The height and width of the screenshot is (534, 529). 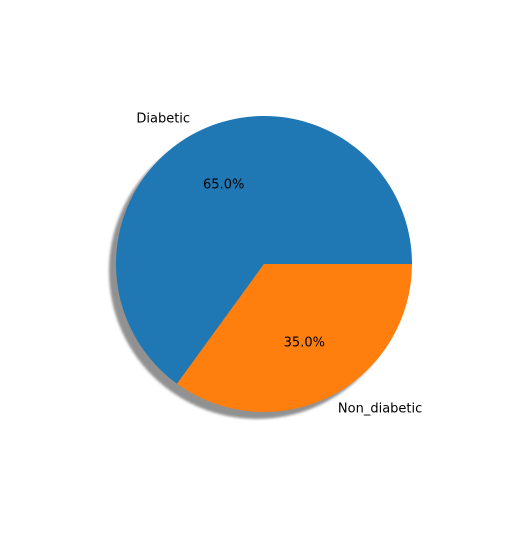 What do you see at coordinates (380, 409) in the screenshot?
I see `pie-category-label: Non_diabetic` at bounding box center [380, 409].